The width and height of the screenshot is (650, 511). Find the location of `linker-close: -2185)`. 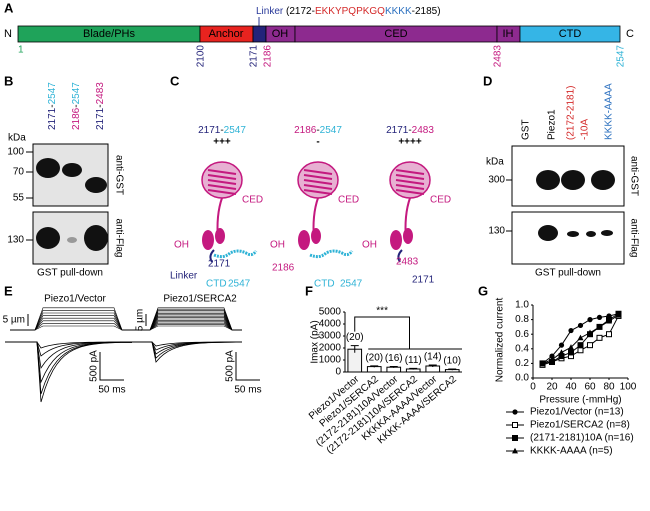

linker-close: -2185) is located at coordinates (426, 11).